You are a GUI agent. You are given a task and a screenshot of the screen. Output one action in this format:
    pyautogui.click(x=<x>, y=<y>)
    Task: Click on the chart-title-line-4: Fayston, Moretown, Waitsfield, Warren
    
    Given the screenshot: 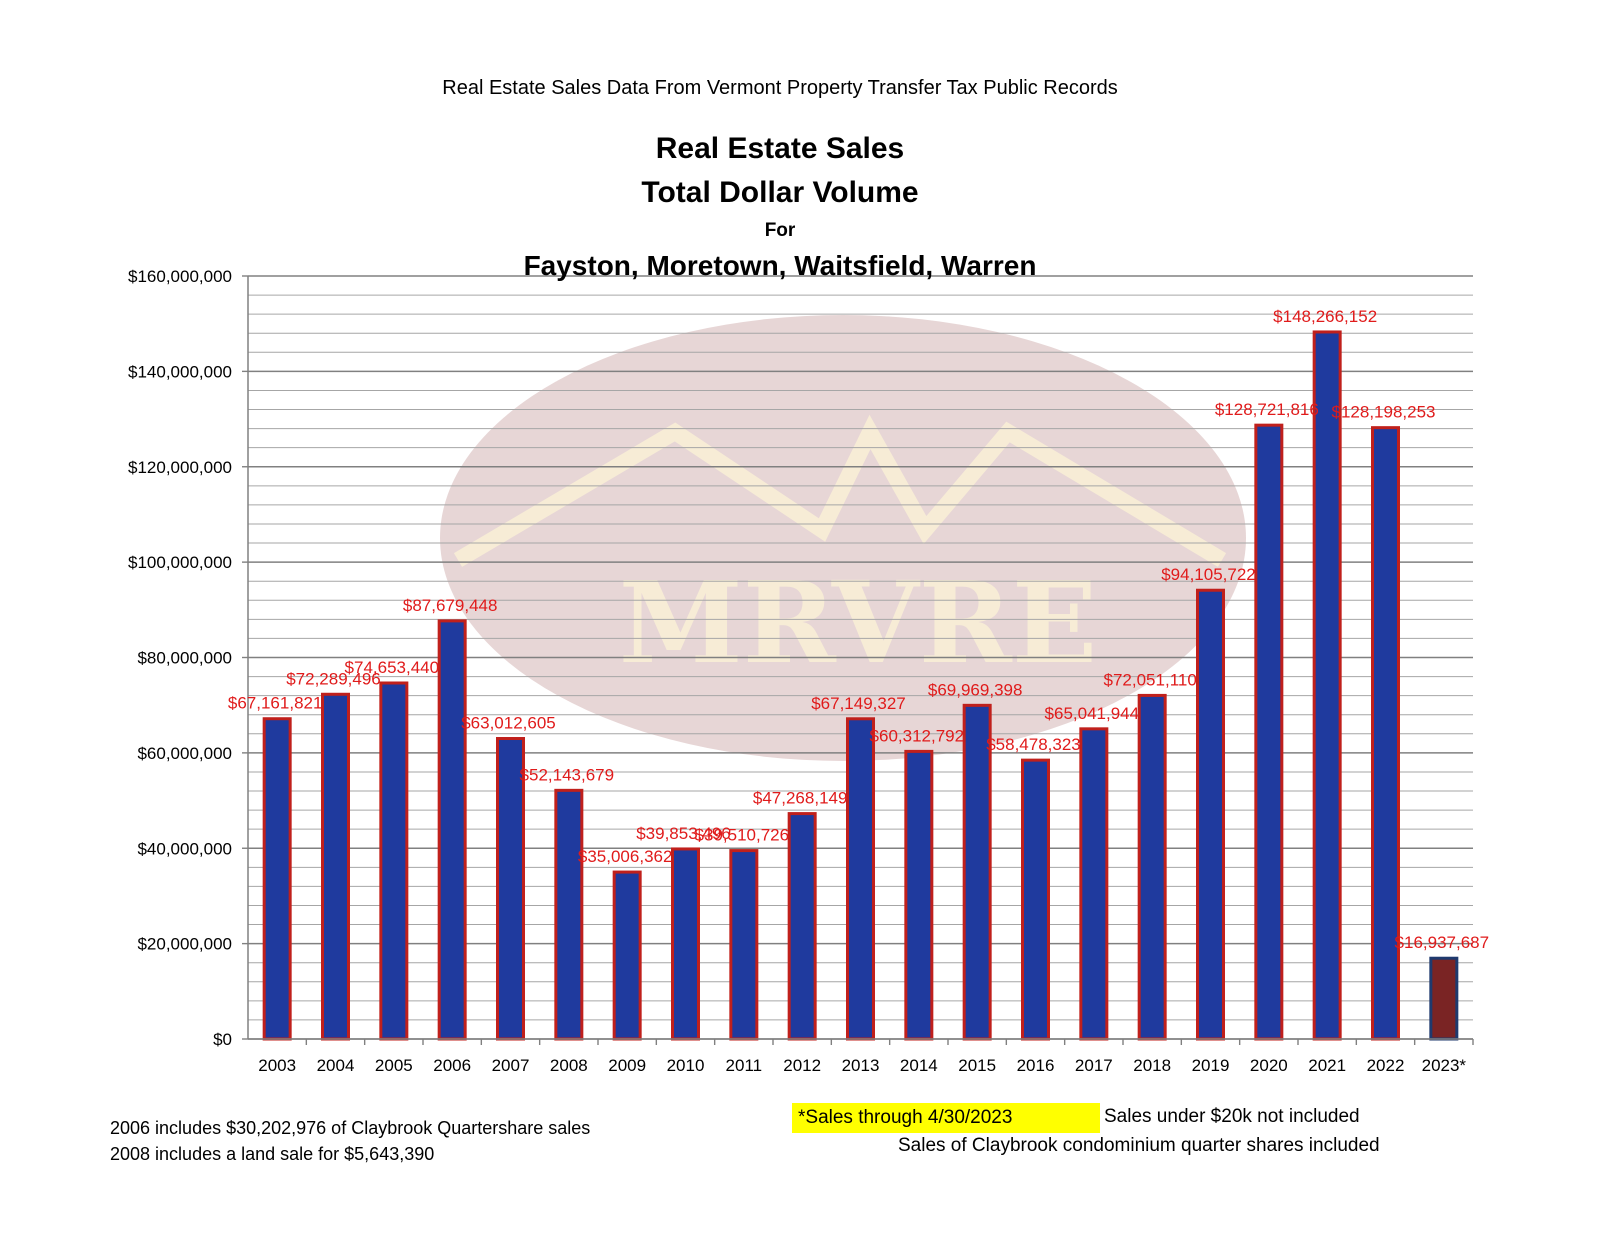 What is the action you would take?
    pyautogui.click(x=780, y=265)
    